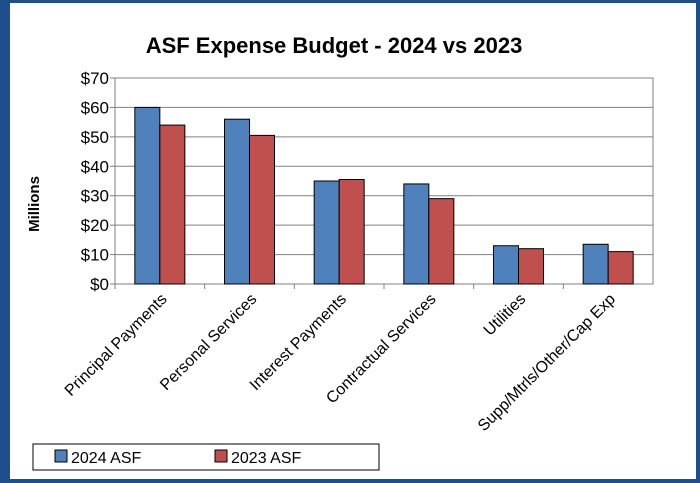 The image size is (700, 483). I want to click on legend-box, so click(206, 457).